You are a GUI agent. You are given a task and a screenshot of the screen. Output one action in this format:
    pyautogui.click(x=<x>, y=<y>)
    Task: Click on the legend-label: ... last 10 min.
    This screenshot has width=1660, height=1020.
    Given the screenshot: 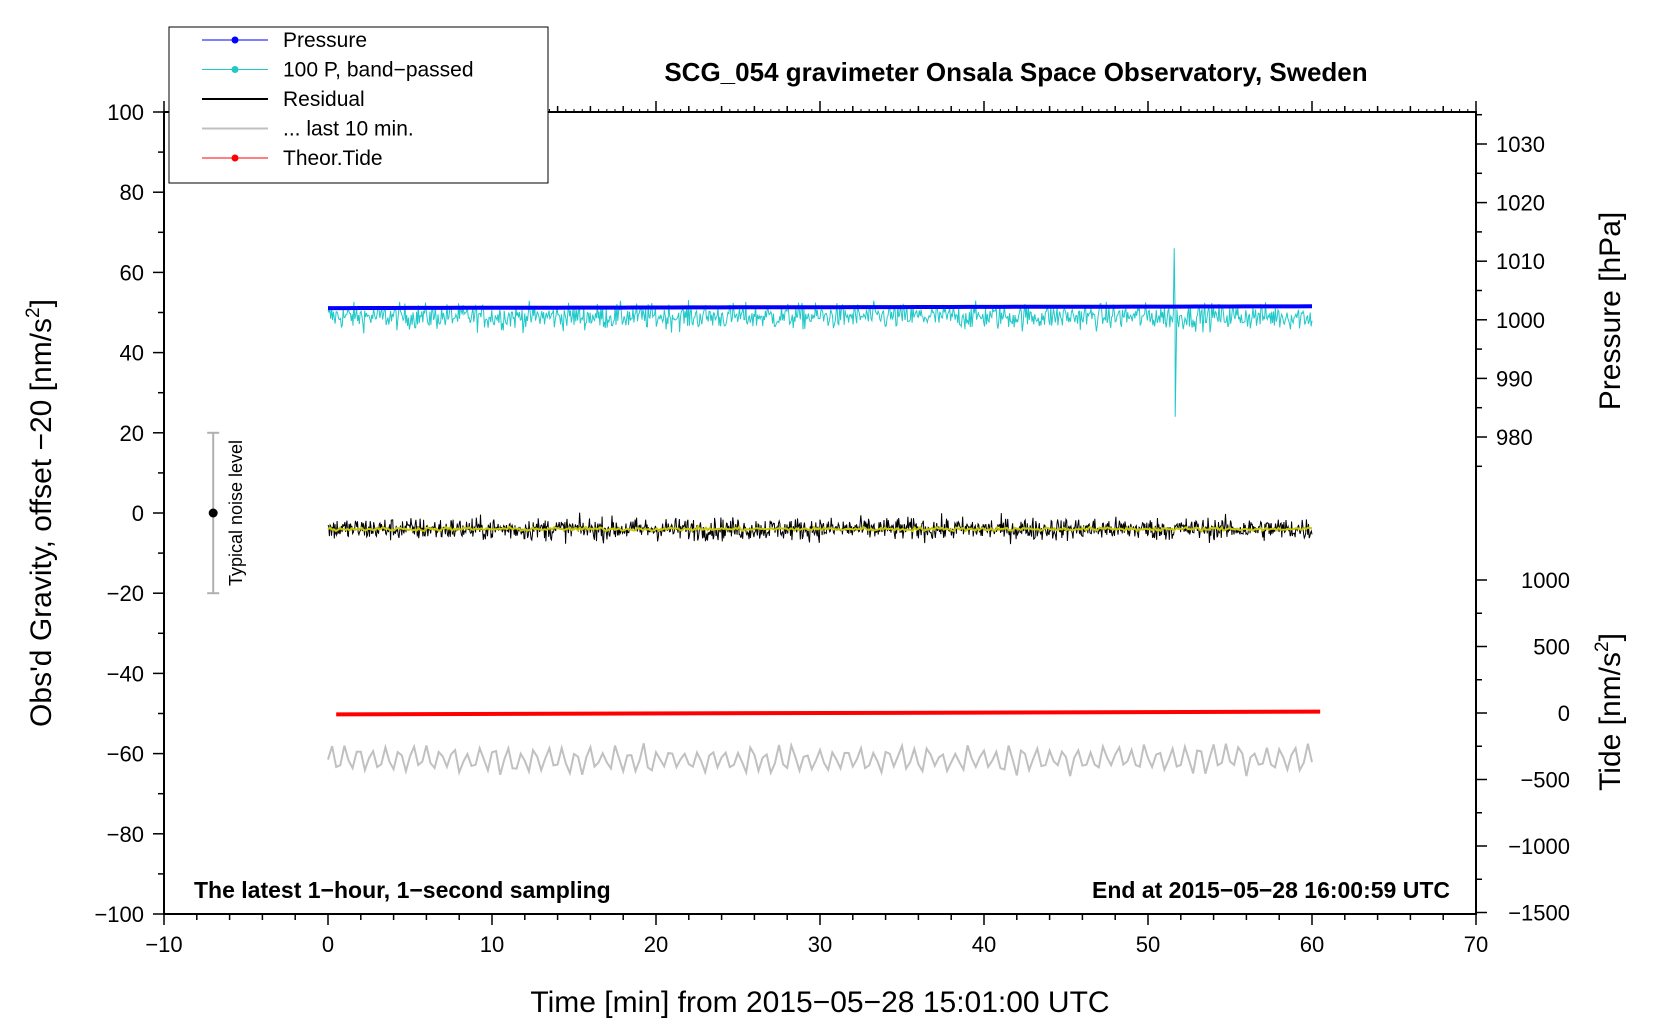 What is the action you would take?
    pyautogui.click(x=348, y=129)
    